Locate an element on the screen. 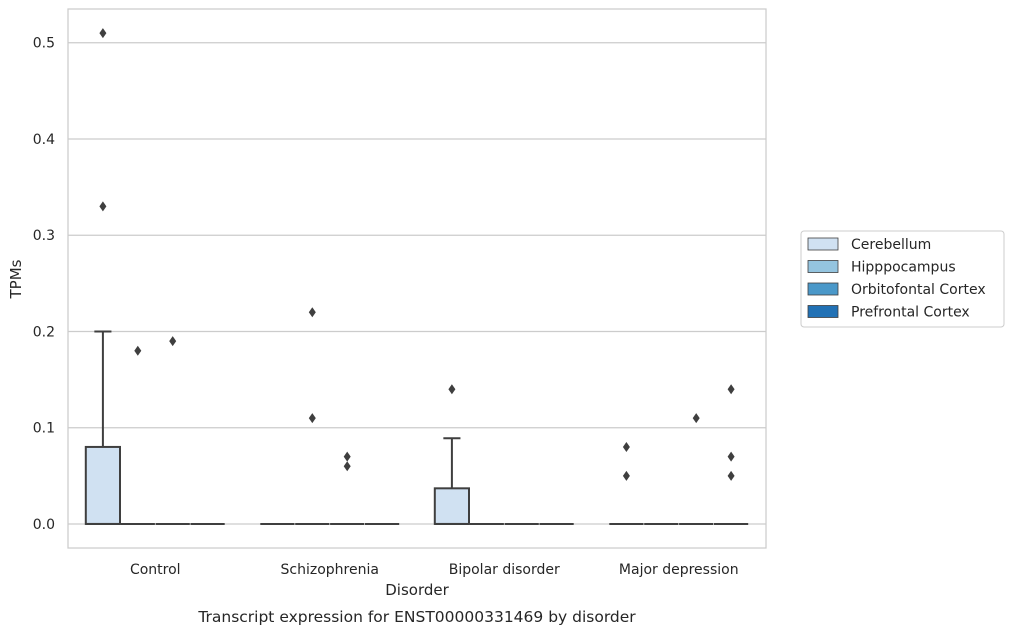 The image size is (1014, 638). x-axis-label: Disorder is located at coordinates (417, 590).